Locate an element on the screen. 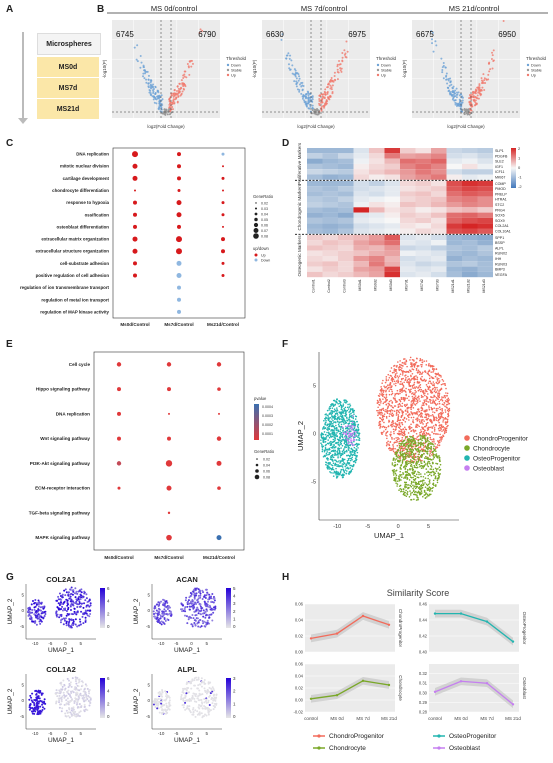 This screenshot has height=763, width=553. heatmap-gene-label: ICF11 is located at coordinates (500, 172).